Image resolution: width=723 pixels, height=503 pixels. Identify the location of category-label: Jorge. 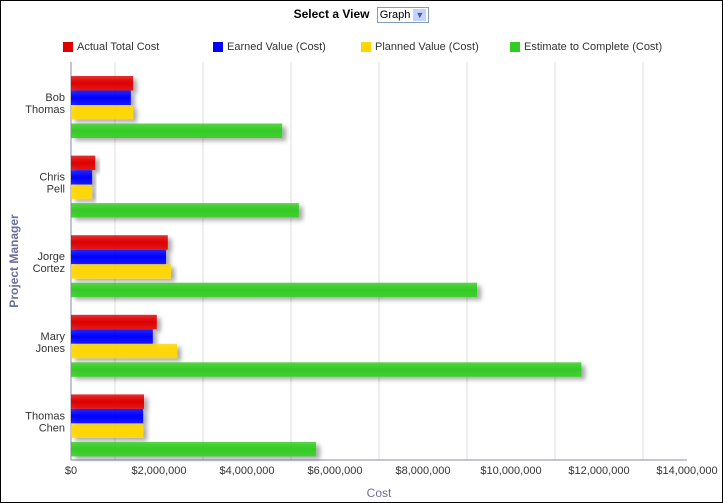
(51, 257).